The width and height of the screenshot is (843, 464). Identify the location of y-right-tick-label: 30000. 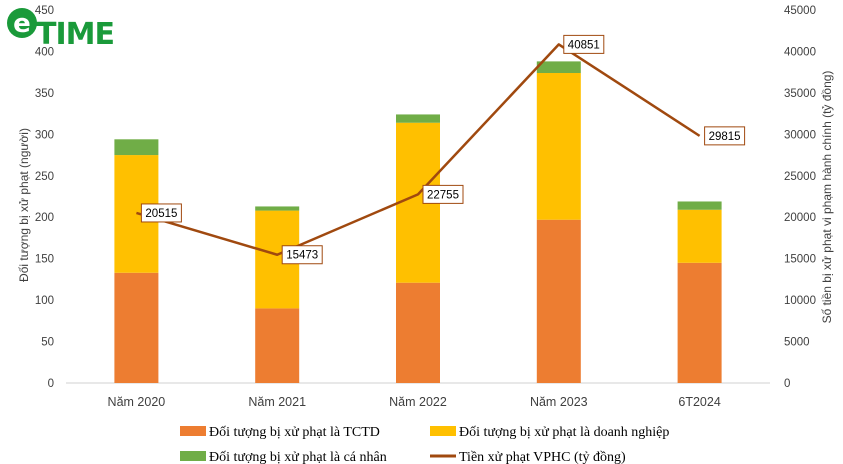
(800, 135).